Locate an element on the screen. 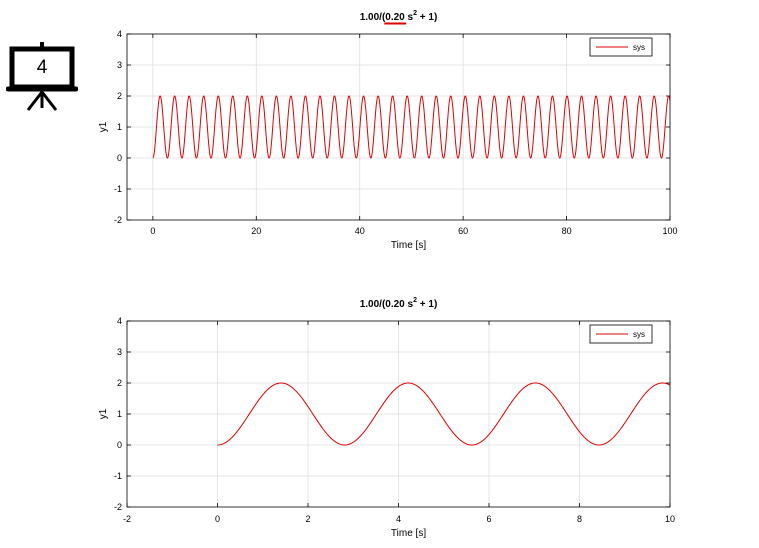 This screenshot has height=548, width=759. slide-badge: 4 is located at coordinates (42, 77).